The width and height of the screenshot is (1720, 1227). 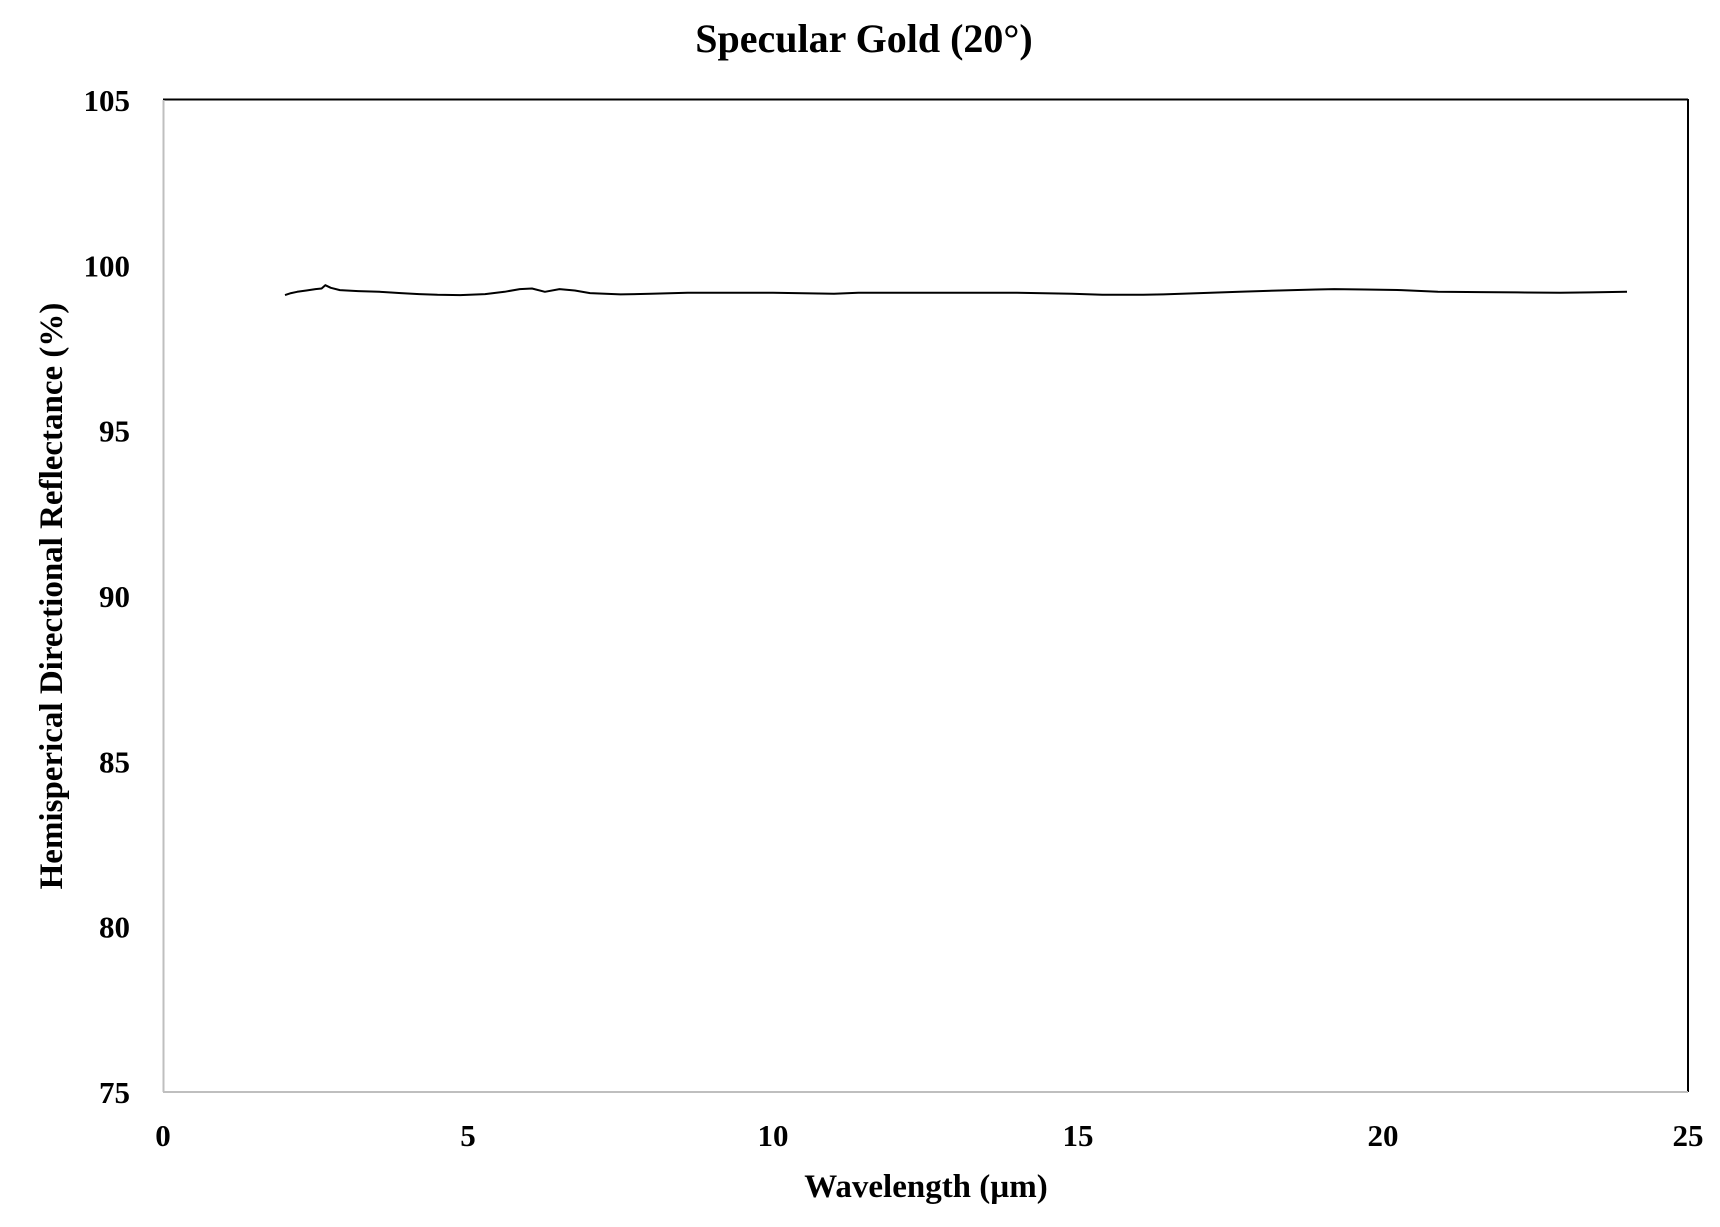 I want to click on y-tick-label: 95, so click(x=114, y=431).